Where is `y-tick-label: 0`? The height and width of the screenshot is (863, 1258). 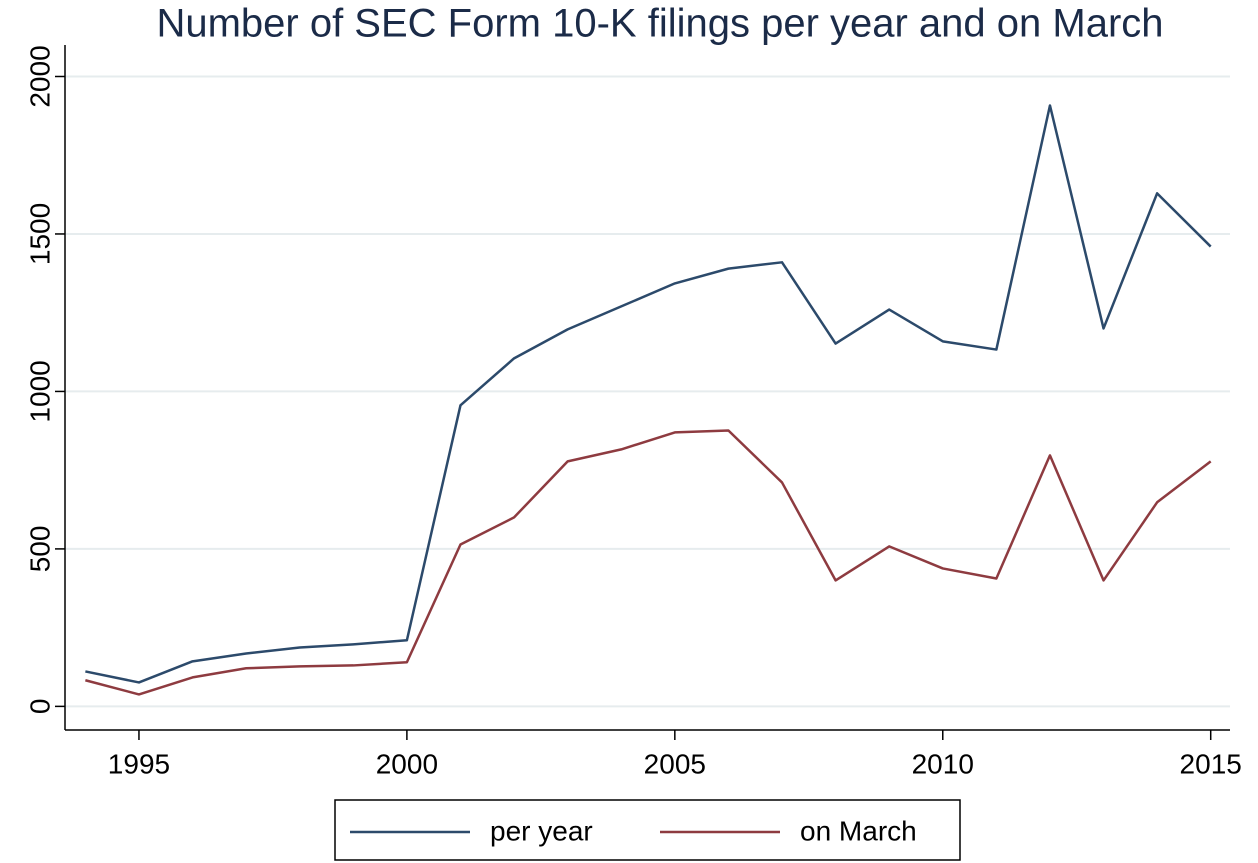 y-tick-label: 0 is located at coordinates (39, 707).